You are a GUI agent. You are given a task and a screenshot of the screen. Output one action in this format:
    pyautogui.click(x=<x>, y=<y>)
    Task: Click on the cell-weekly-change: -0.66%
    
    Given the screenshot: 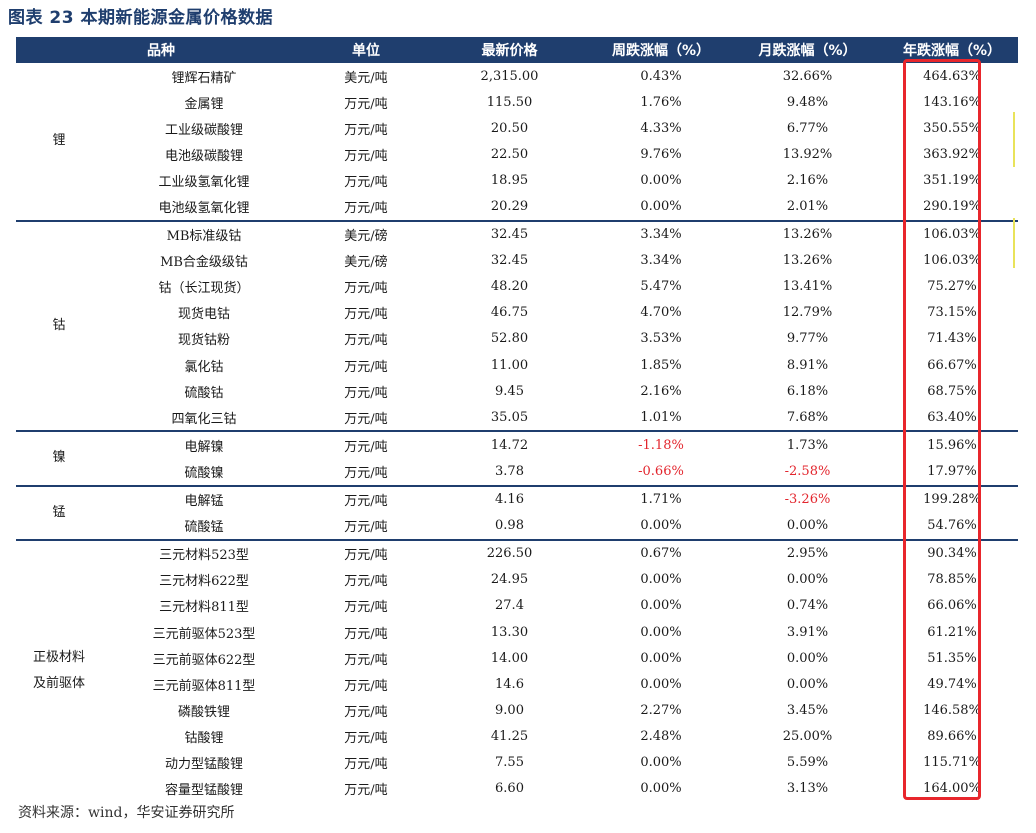 What is the action you would take?
    pyautogui.click(x=661, y=471)
    